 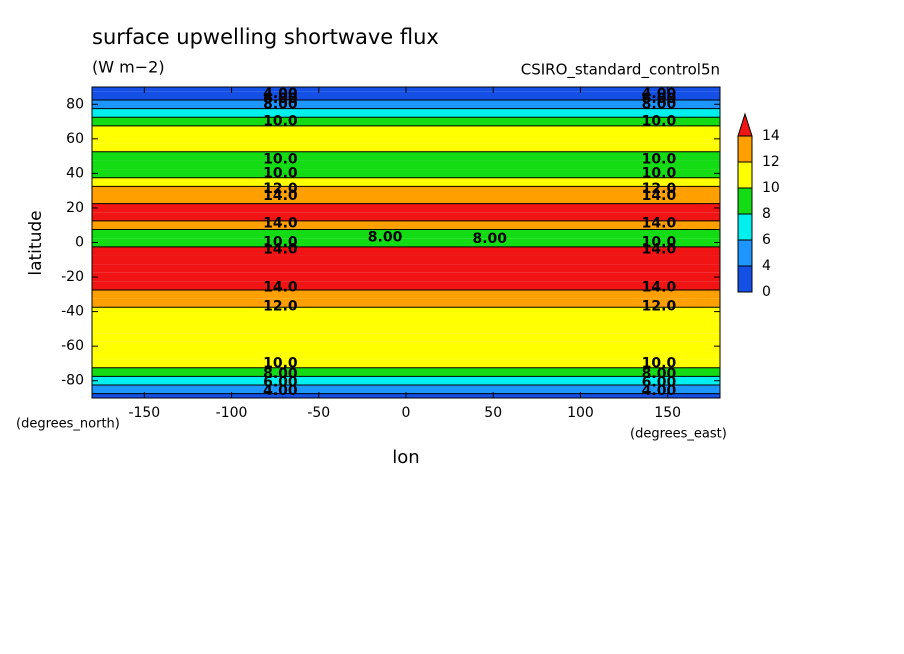 I want to click on y-tick-label: 0, so click(x=79, y=243).